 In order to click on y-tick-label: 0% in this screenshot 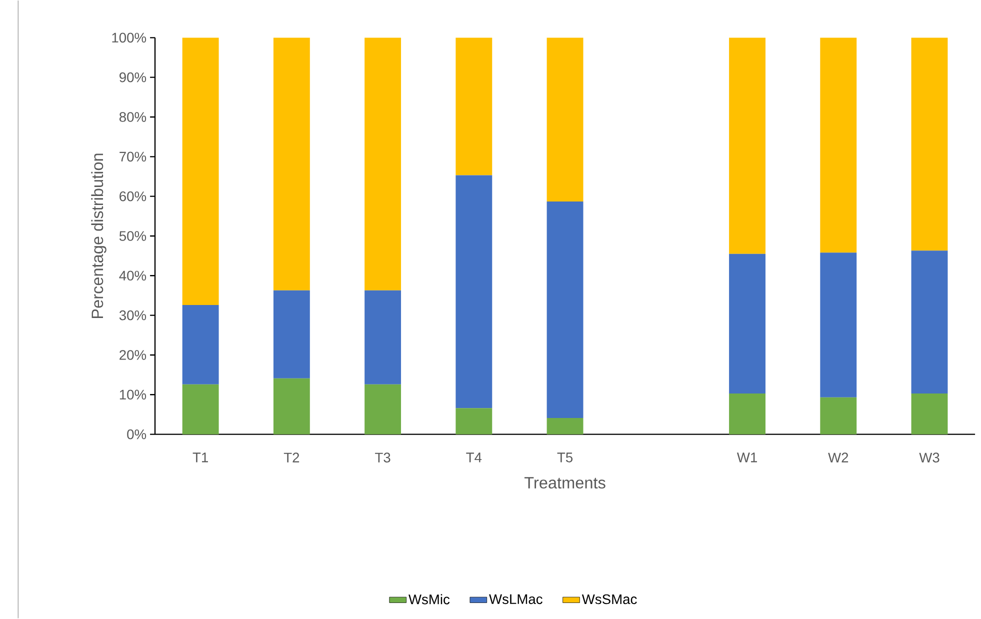, I will do `click(136, 435)`.